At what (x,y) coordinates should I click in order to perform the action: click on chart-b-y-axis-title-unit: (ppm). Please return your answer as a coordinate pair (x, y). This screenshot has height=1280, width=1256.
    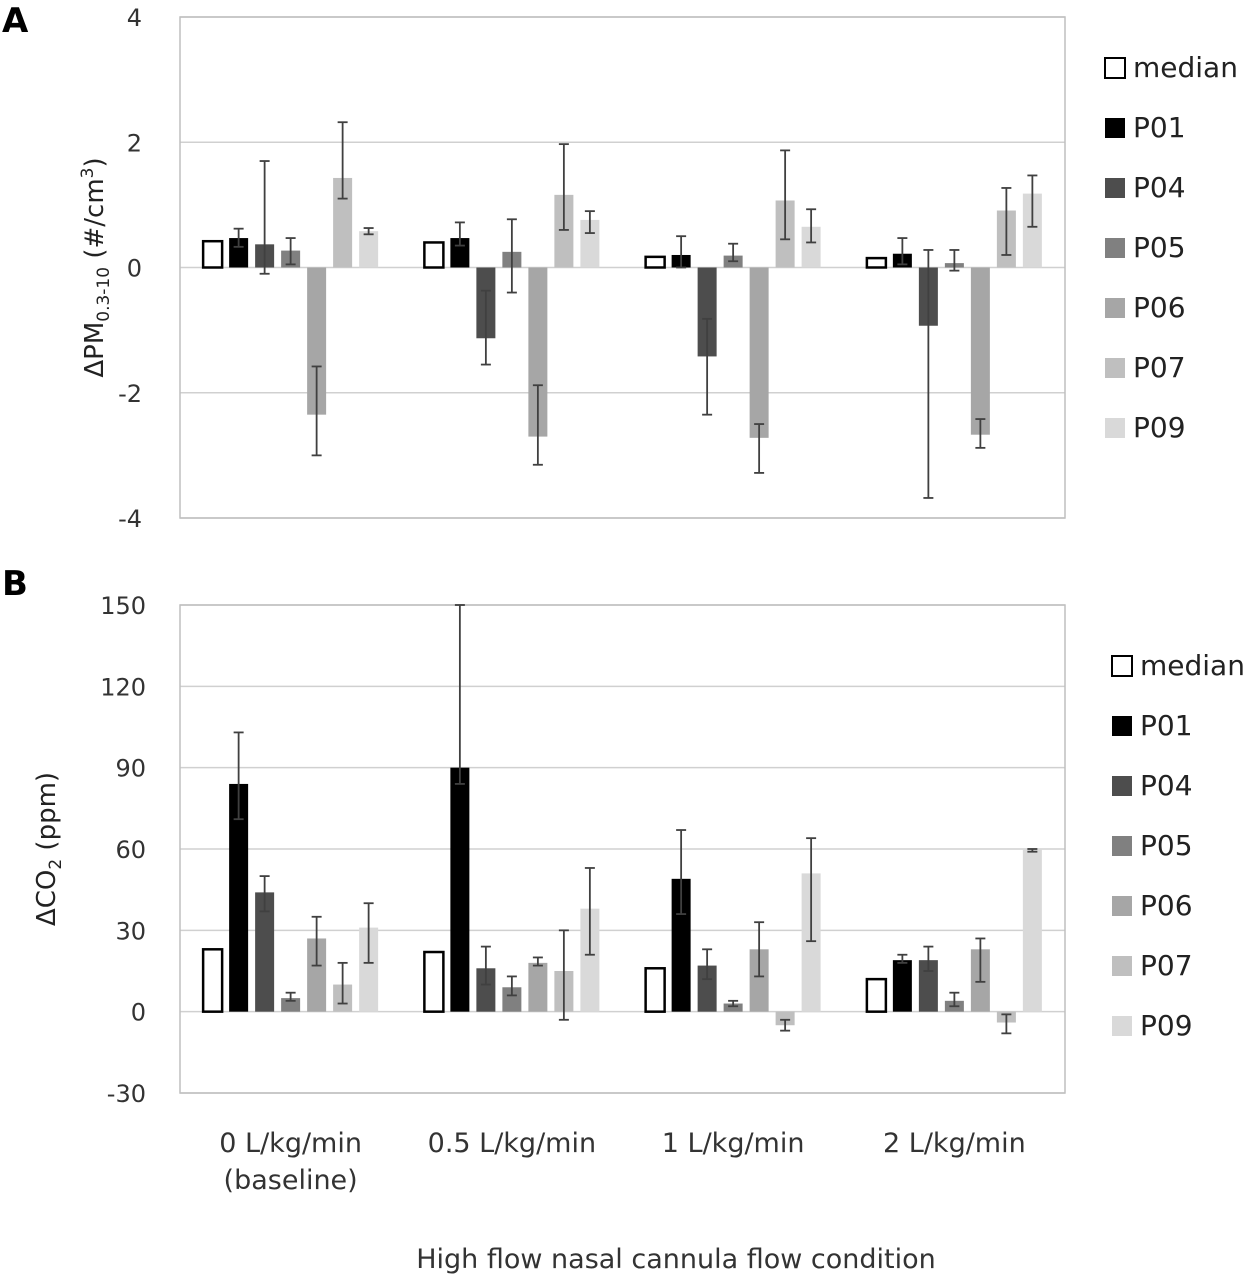
    Looking at the image, I should click on (47, 815).